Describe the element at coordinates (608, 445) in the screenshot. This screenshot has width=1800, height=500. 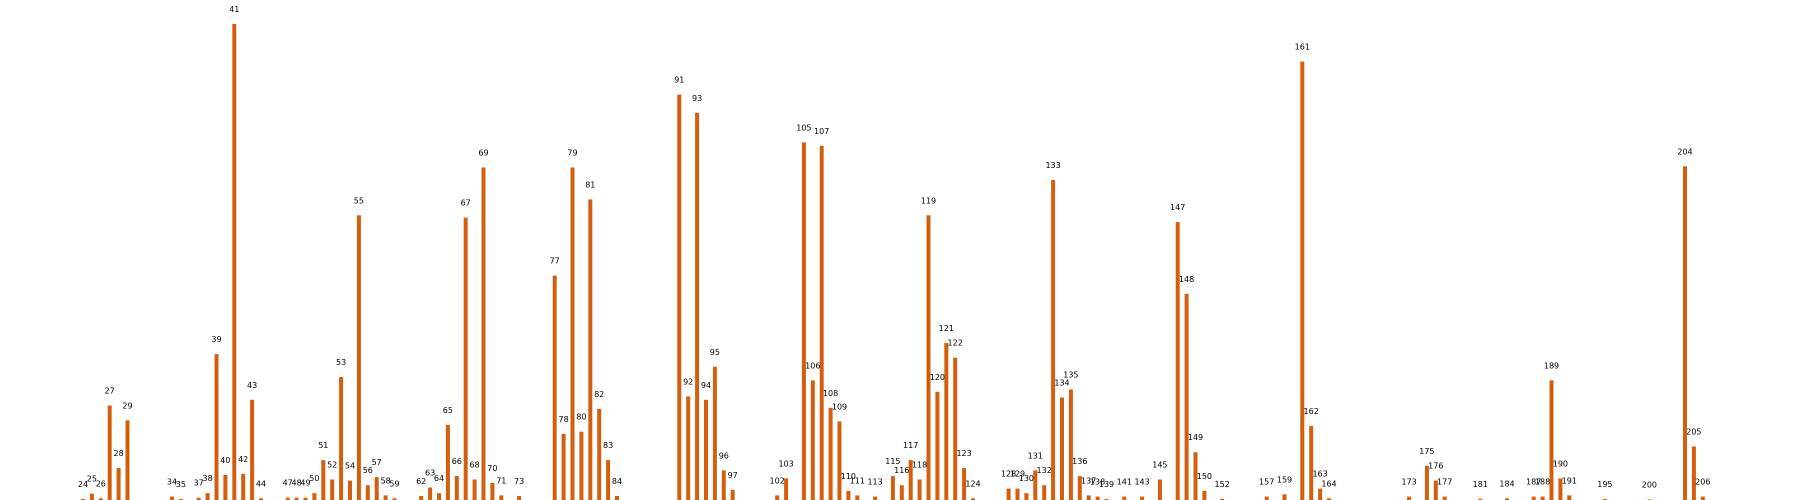
I see `bar-label-83: 83` at that location.